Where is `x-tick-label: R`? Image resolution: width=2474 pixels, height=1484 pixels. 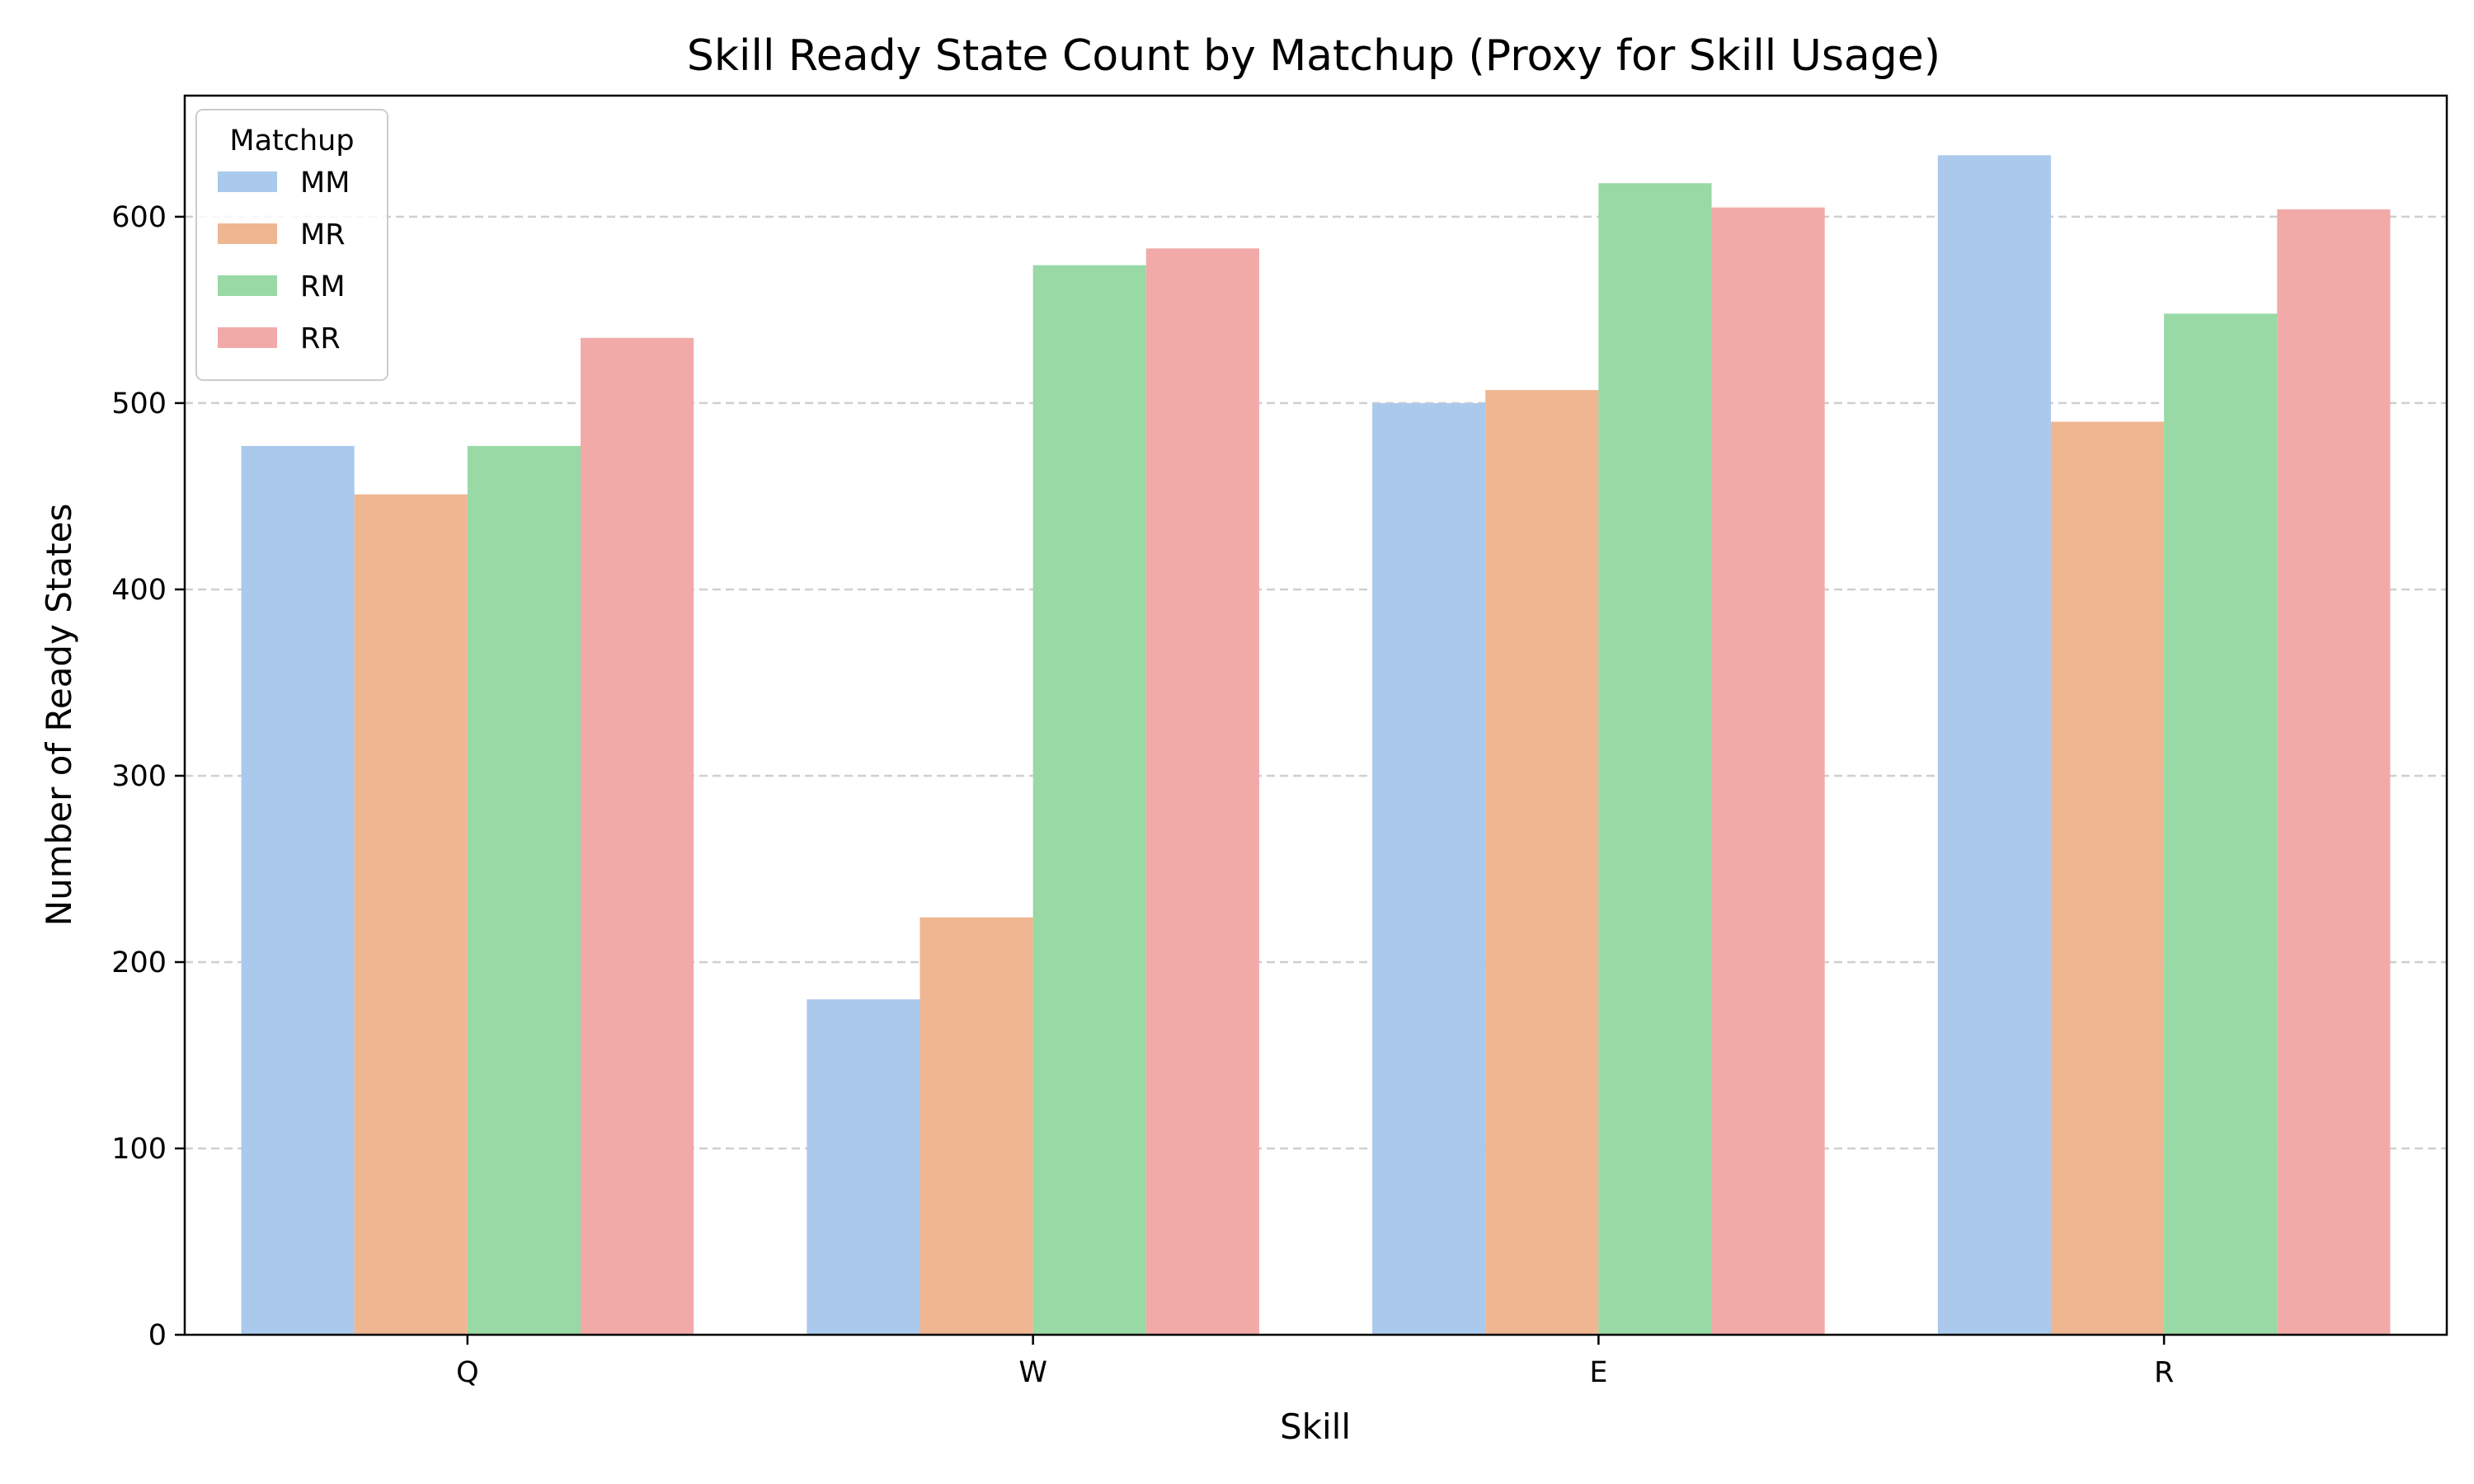 x-tick-label: R is located at coordinates (2164, 1372).